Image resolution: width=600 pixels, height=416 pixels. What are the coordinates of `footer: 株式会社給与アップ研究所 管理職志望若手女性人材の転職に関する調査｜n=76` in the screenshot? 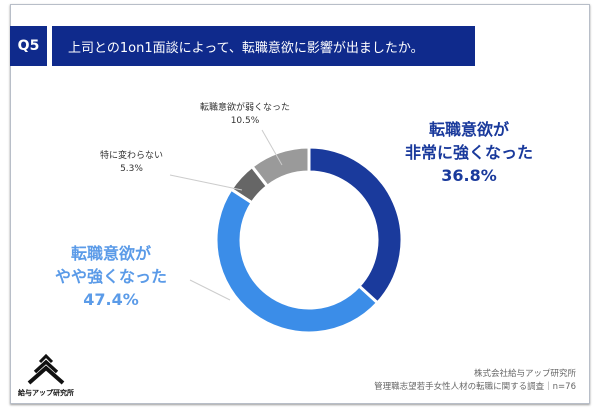 It's located at (475, 381).